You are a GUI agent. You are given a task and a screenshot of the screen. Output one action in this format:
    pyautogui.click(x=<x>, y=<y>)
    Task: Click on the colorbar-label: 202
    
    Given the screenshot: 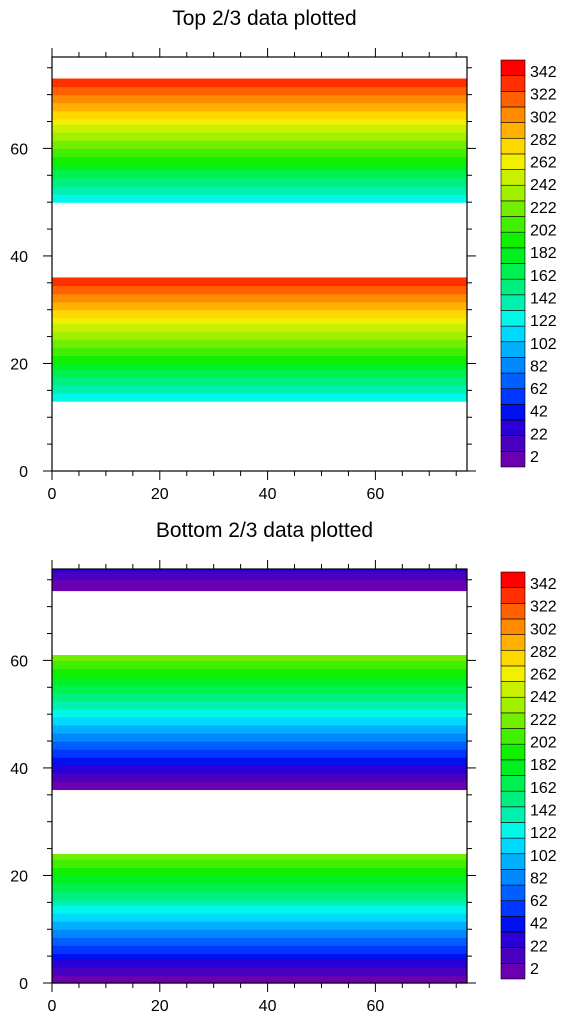 What is the action you would take?
    pyautogui.click(x=543, y=743)
    